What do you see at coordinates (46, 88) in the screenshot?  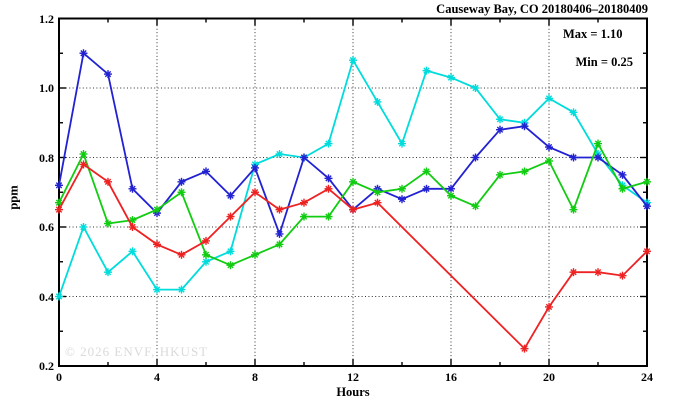 I see `y-tick-label: 1.0` at bounding box center [46, 88].